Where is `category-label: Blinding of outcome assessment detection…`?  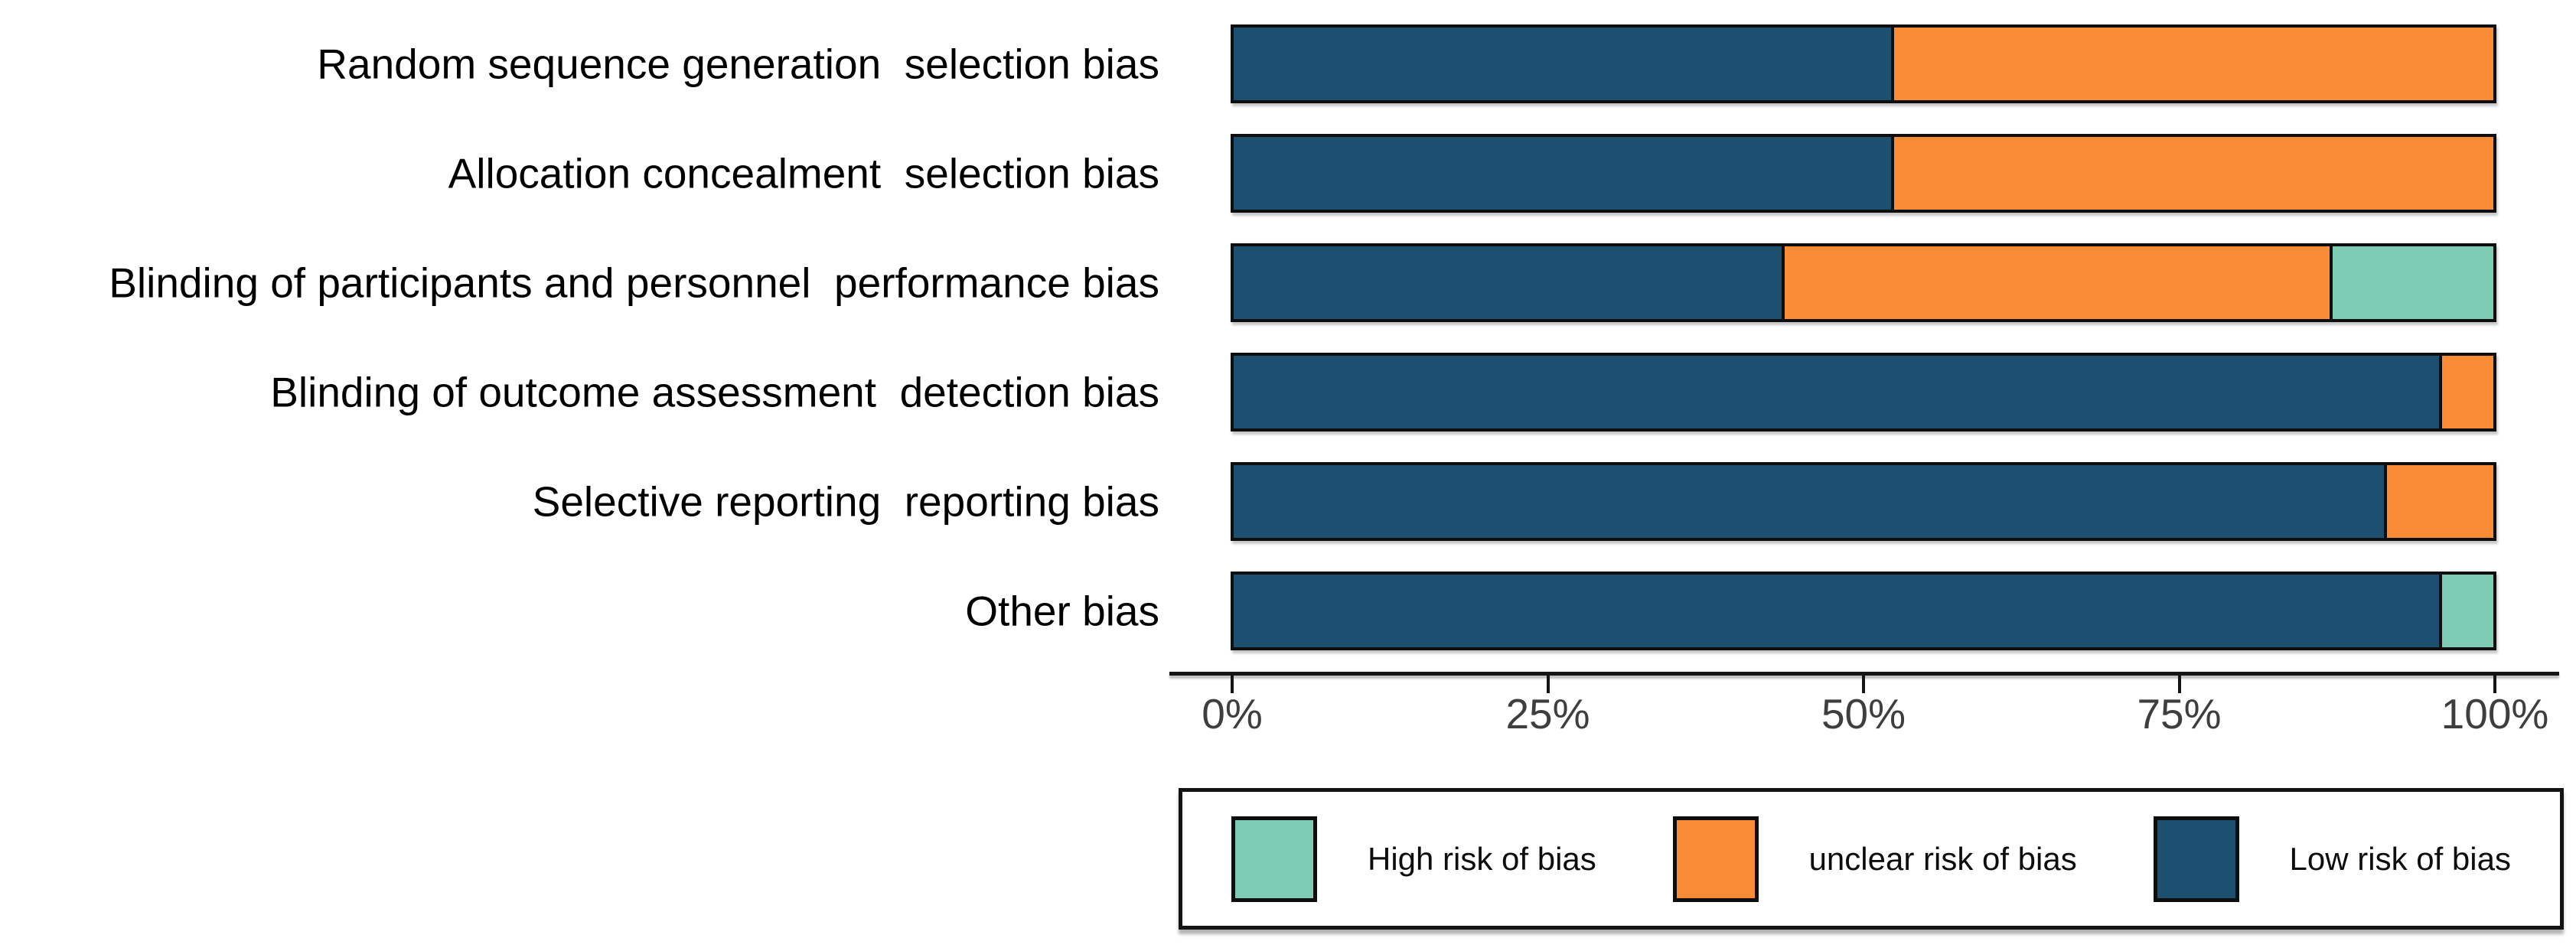
category-label: Blinding of outcome assessment detection… is located at coordinates (715, 391).